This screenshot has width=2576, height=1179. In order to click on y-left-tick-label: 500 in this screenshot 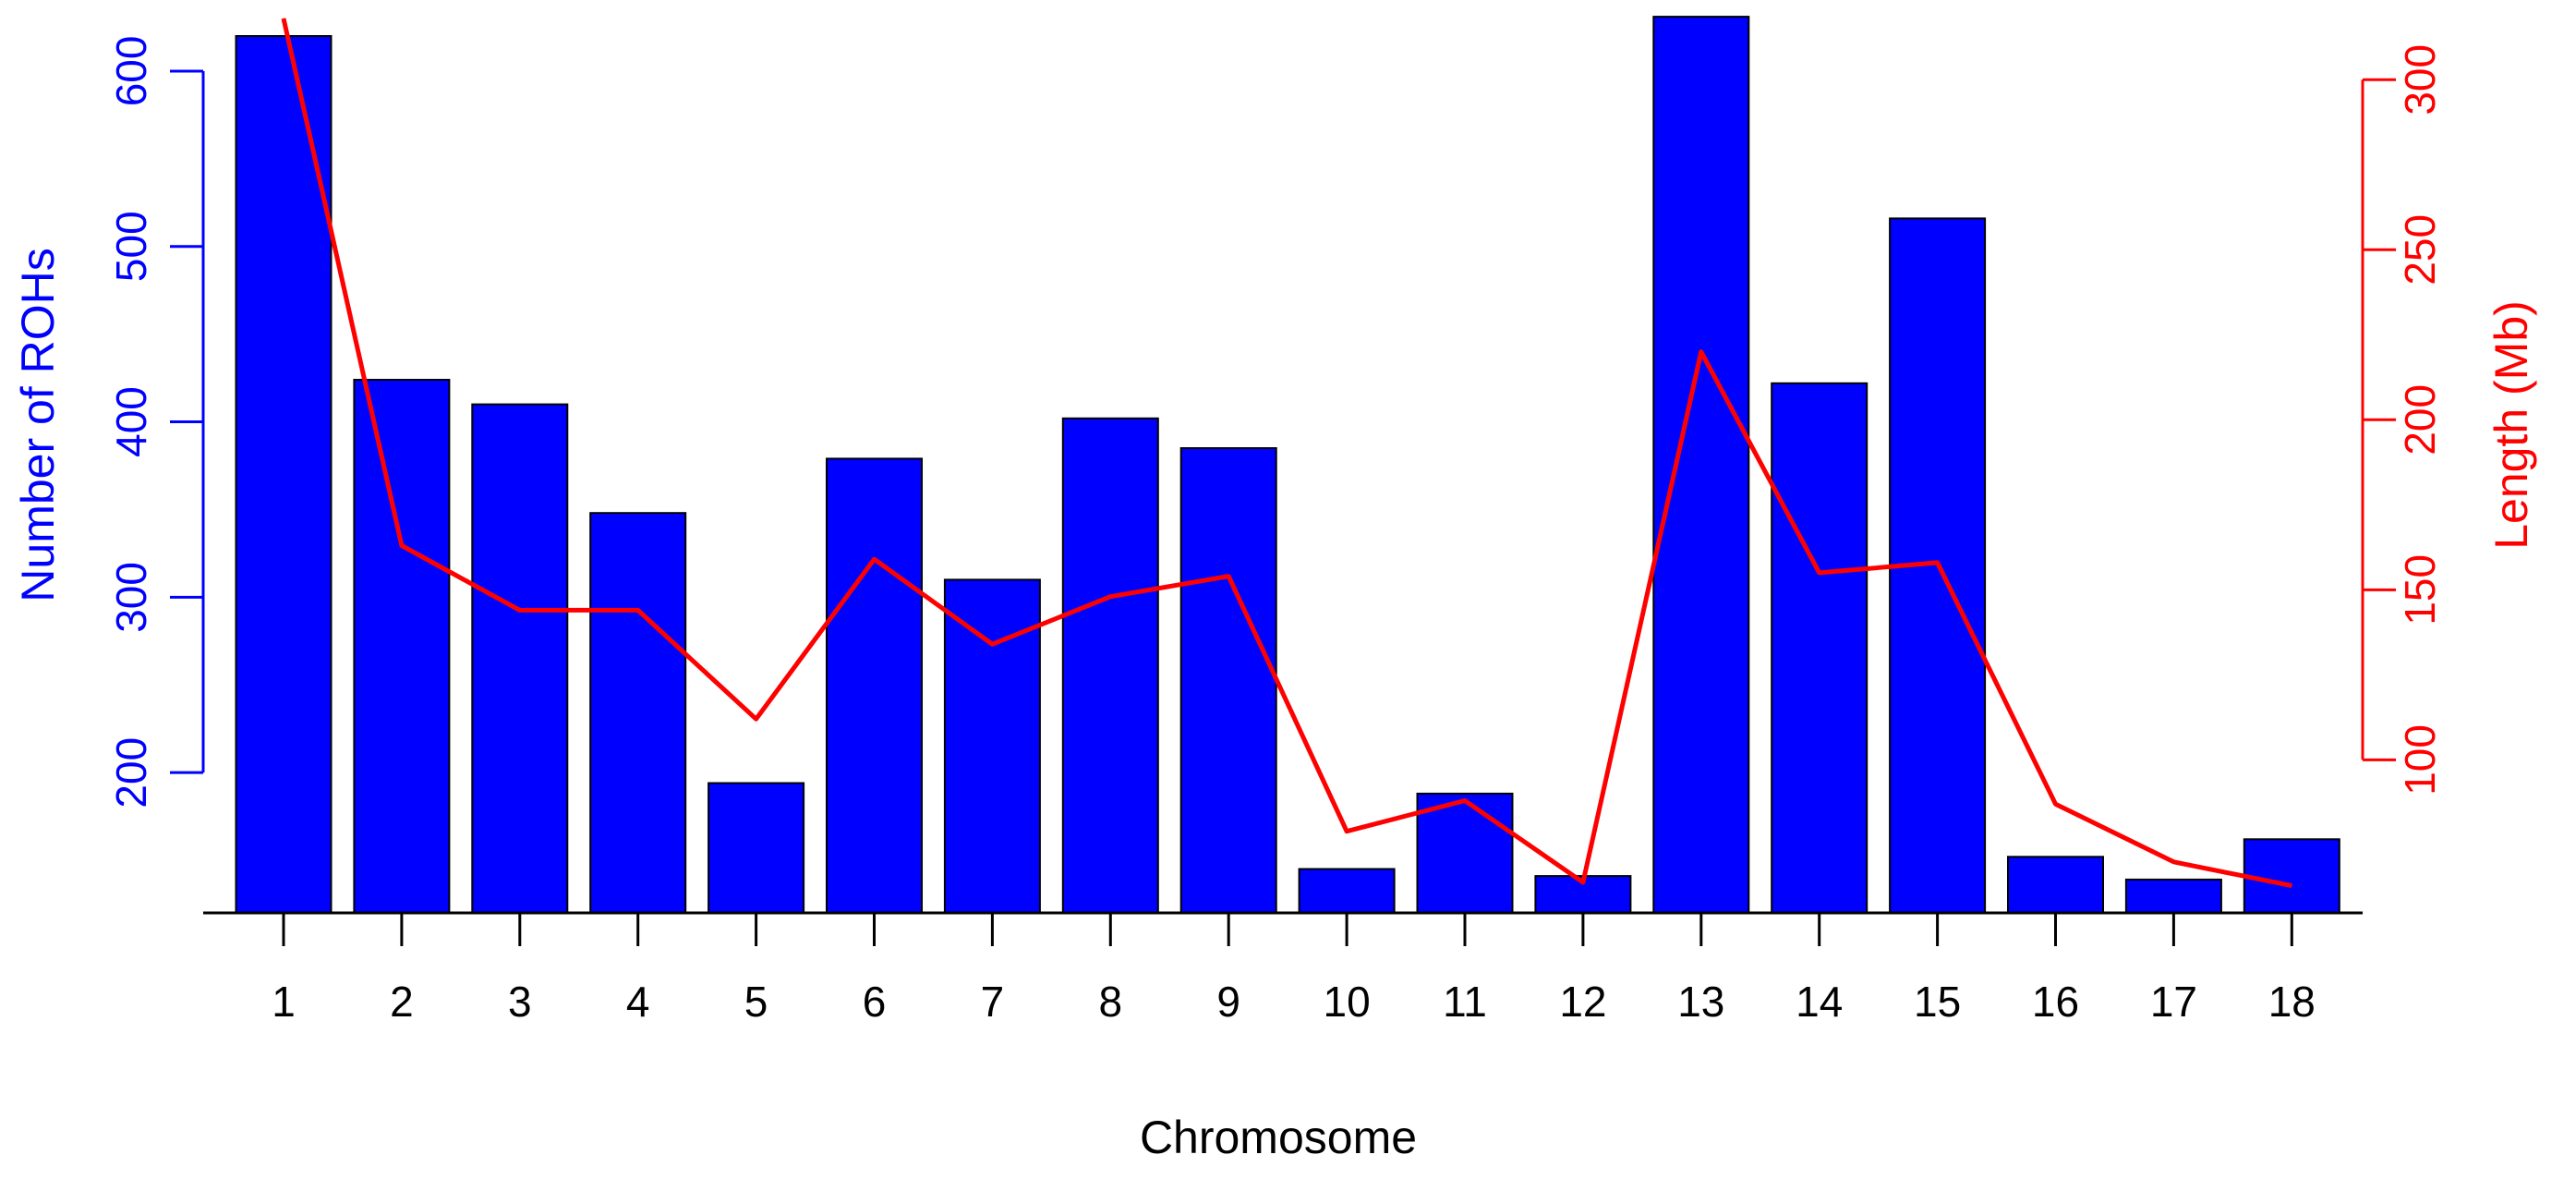, I will do `click(131, 246)`.